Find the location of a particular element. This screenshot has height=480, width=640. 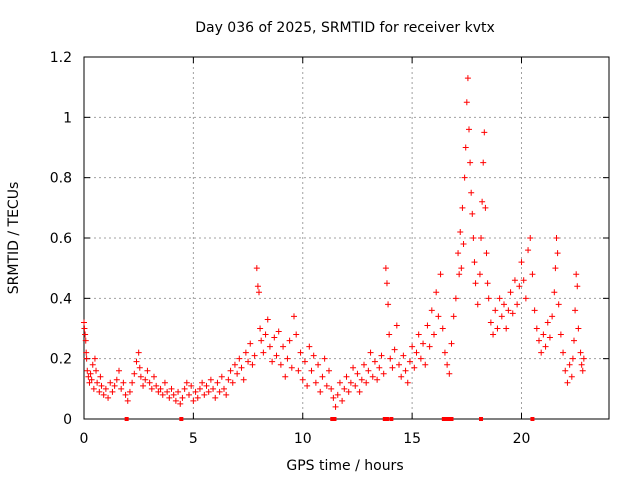

x-tick-label: 20 is located at coordinates (522, 439).